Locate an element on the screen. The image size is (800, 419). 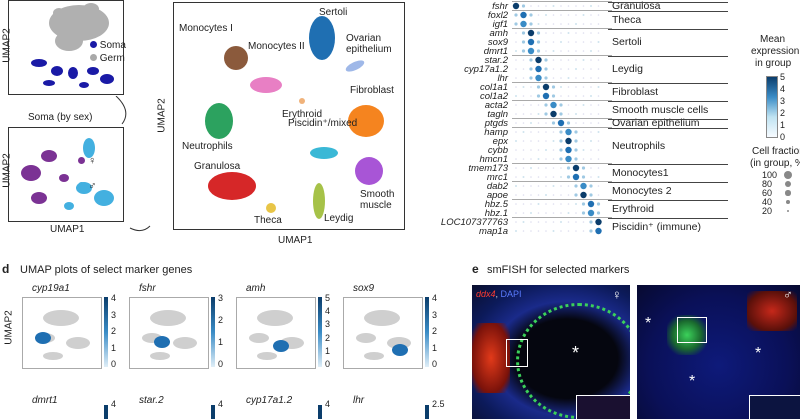
gene-label: hbz.5 is located at coordinates (496, 204).